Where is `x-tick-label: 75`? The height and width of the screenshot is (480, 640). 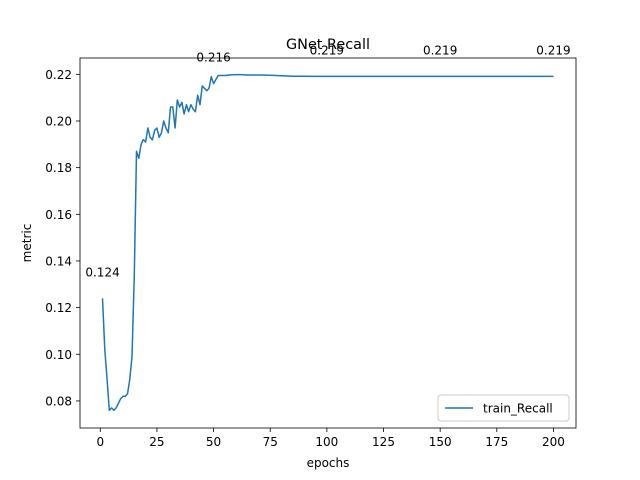
x-tick-label: 75 is located at coordinates (270, 442).